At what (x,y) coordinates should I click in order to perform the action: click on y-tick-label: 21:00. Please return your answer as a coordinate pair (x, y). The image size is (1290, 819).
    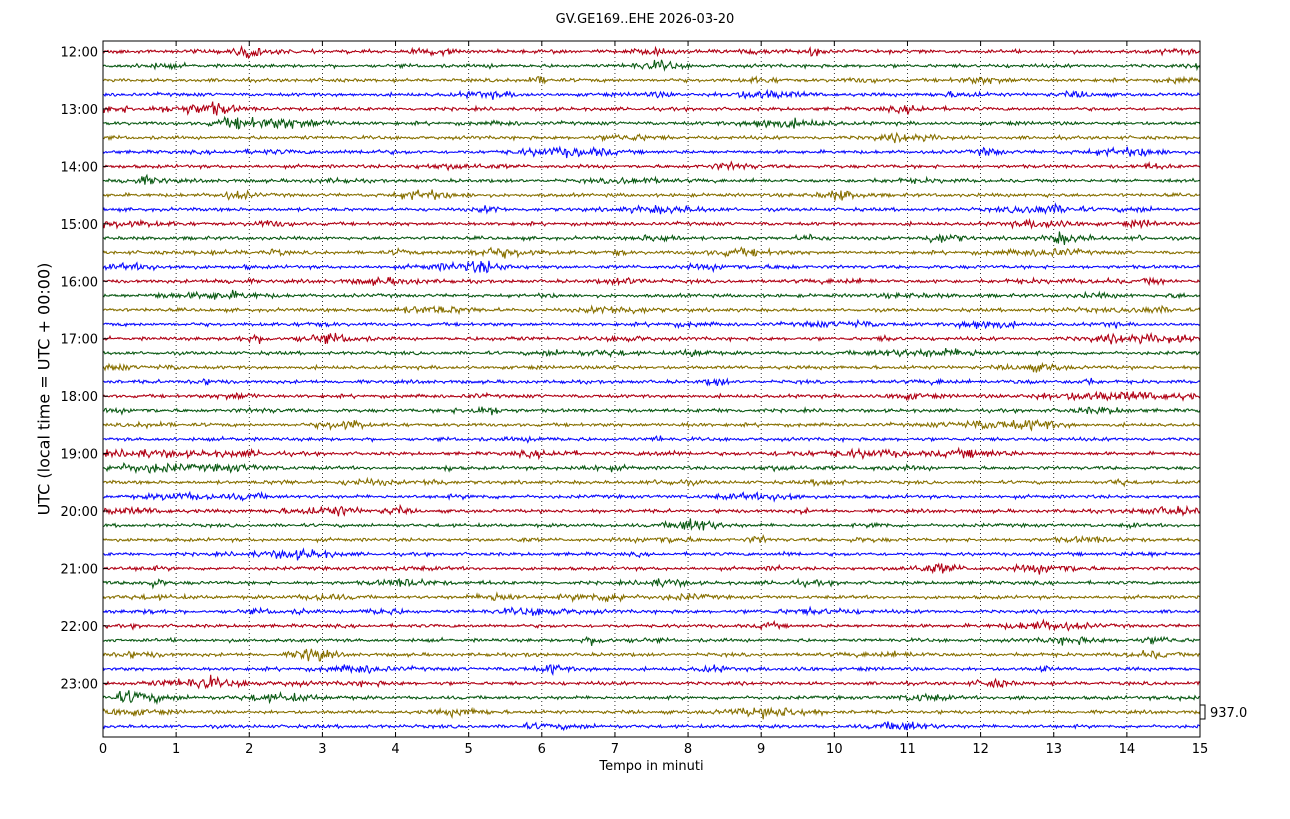
    Looking at the image, I should click on (79, 569).